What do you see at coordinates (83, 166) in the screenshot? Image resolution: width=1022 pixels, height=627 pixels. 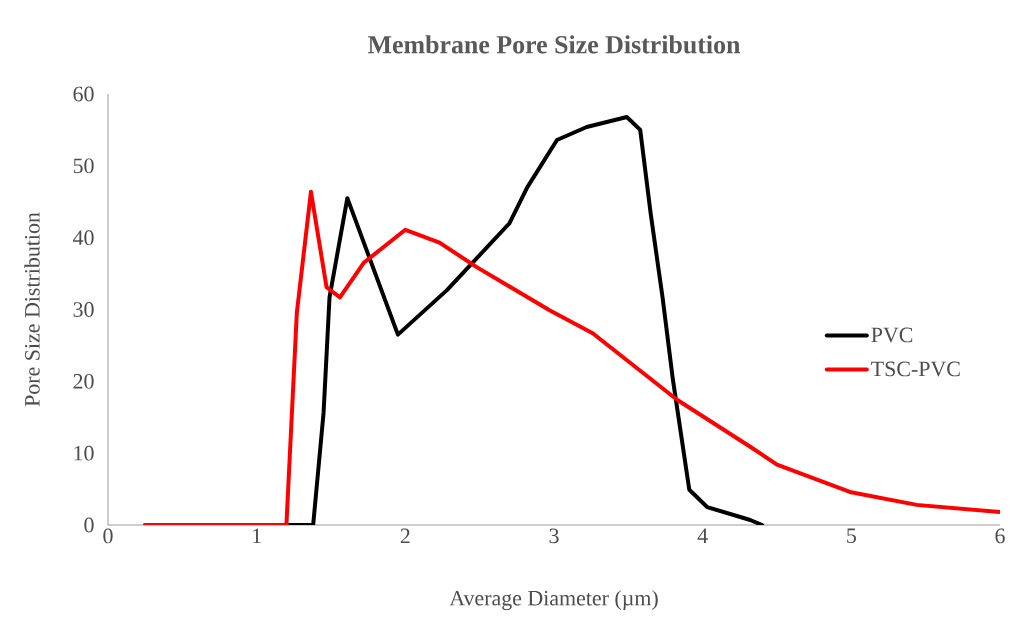 I see `y-tick-label: 50` at bounding box center [83, 166].